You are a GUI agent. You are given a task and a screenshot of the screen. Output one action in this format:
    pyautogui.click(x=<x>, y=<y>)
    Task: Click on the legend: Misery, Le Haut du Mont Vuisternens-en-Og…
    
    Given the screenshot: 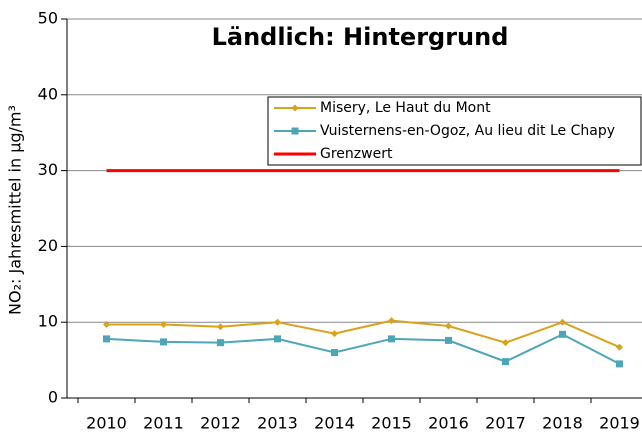 What is the action you would take?
    pyautogui.click(x=454, y=131)
    